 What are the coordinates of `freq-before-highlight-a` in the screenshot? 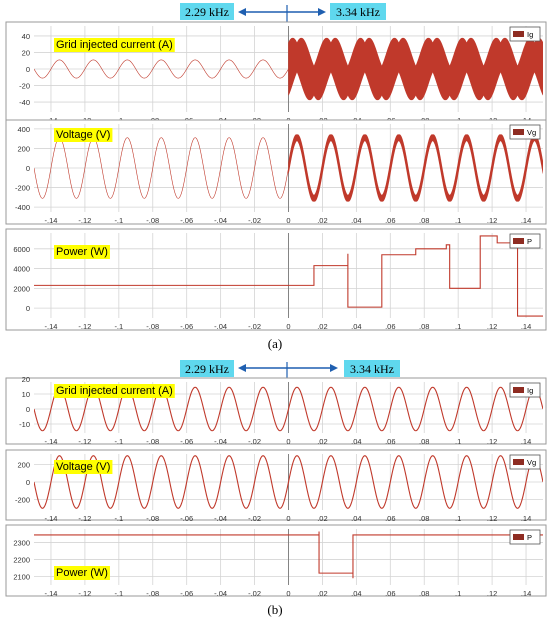 It's located at (207, 11).